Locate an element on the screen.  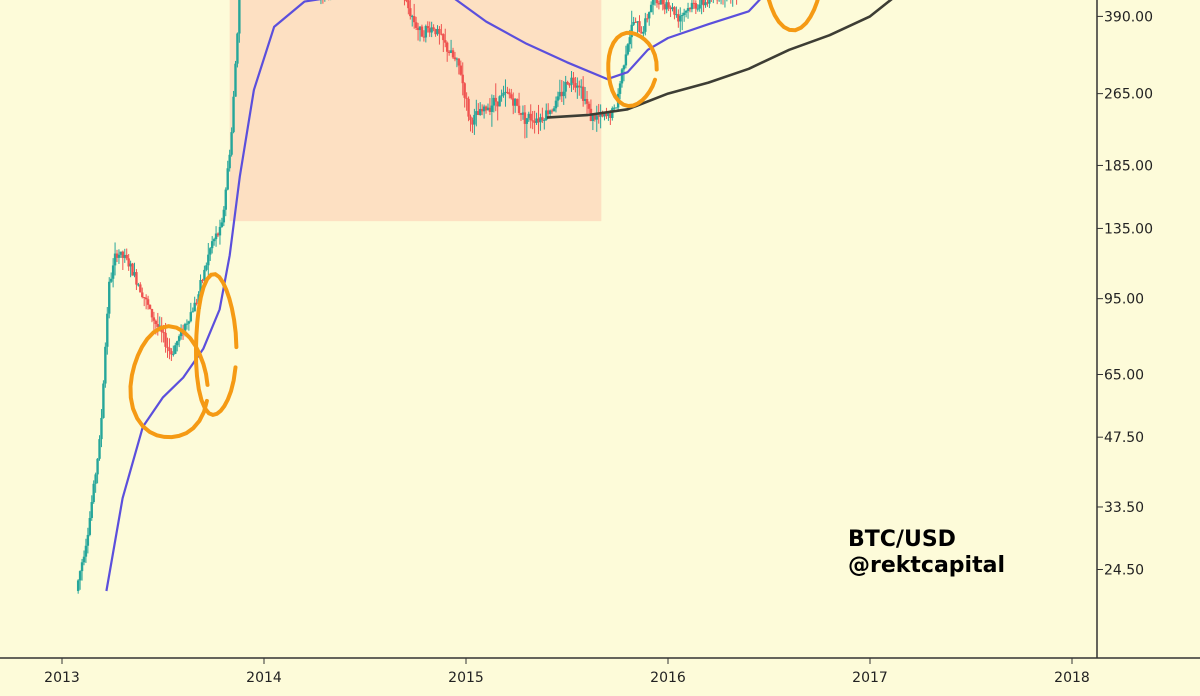
x-tick-label: 2013 is located at coordinates (62, 678).